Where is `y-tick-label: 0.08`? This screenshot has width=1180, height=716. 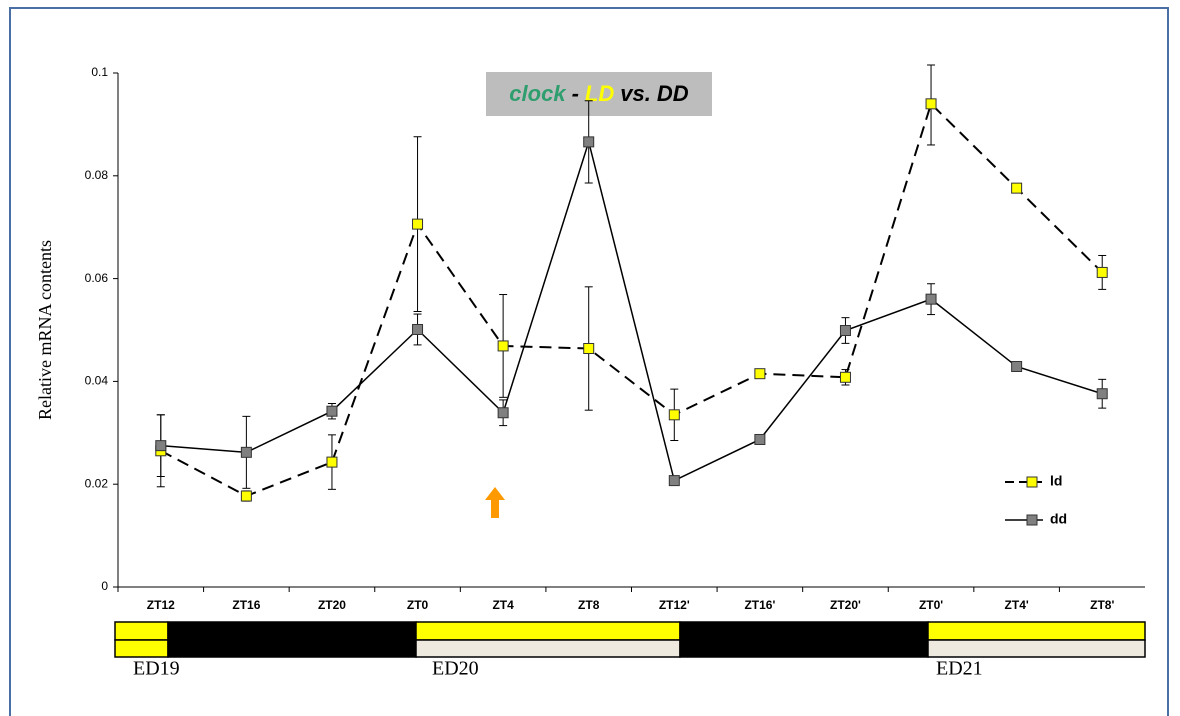 y-tick-label: 0.08 is located at coordinates (97, 175).